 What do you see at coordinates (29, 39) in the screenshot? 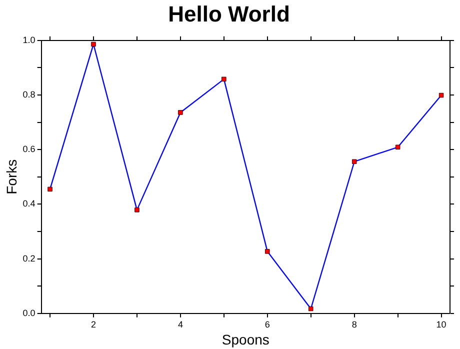
I see `y-tick-label: 1.0` at bounding box center [29, 39].